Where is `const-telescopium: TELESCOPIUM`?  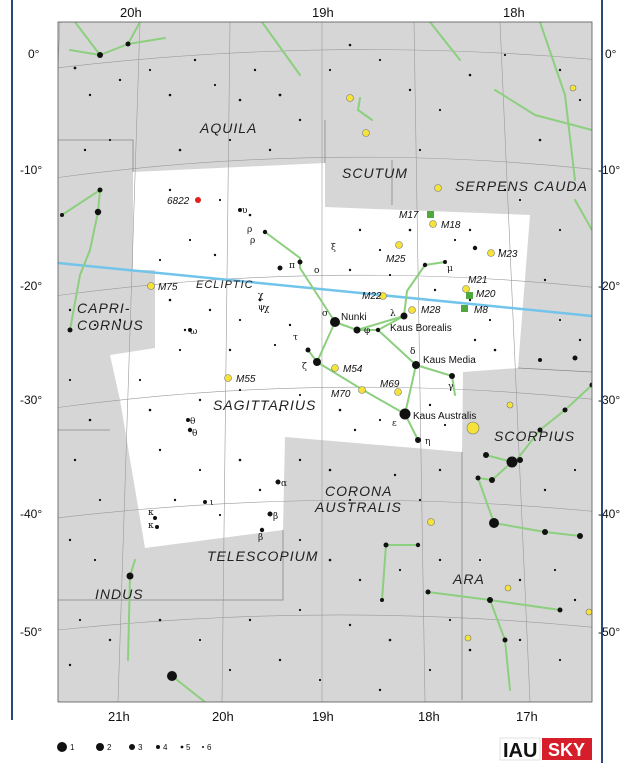 const-telescopium: TELESCOPIUM is located at coordinates (262, 556).